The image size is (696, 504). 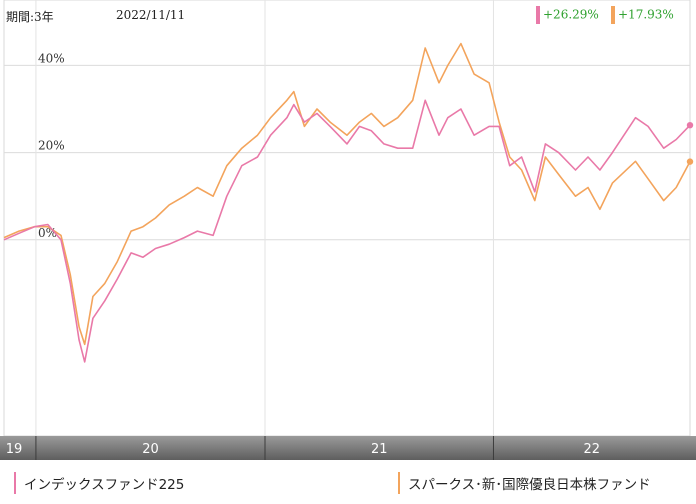 What do you see at coordinates (51, 58) in the screenshot?
I see `y-tick-label: 40%` at bounding box center [51, 58].